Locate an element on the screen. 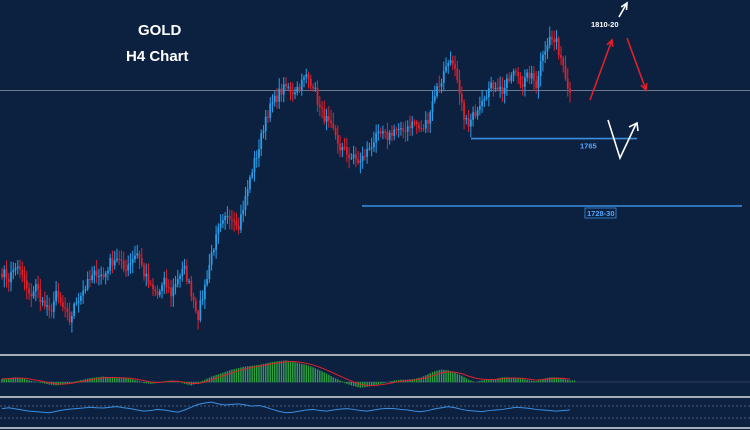 The height and width of the screenshot is (430, 750). projection-arrows is located at coordinates (618, 81).